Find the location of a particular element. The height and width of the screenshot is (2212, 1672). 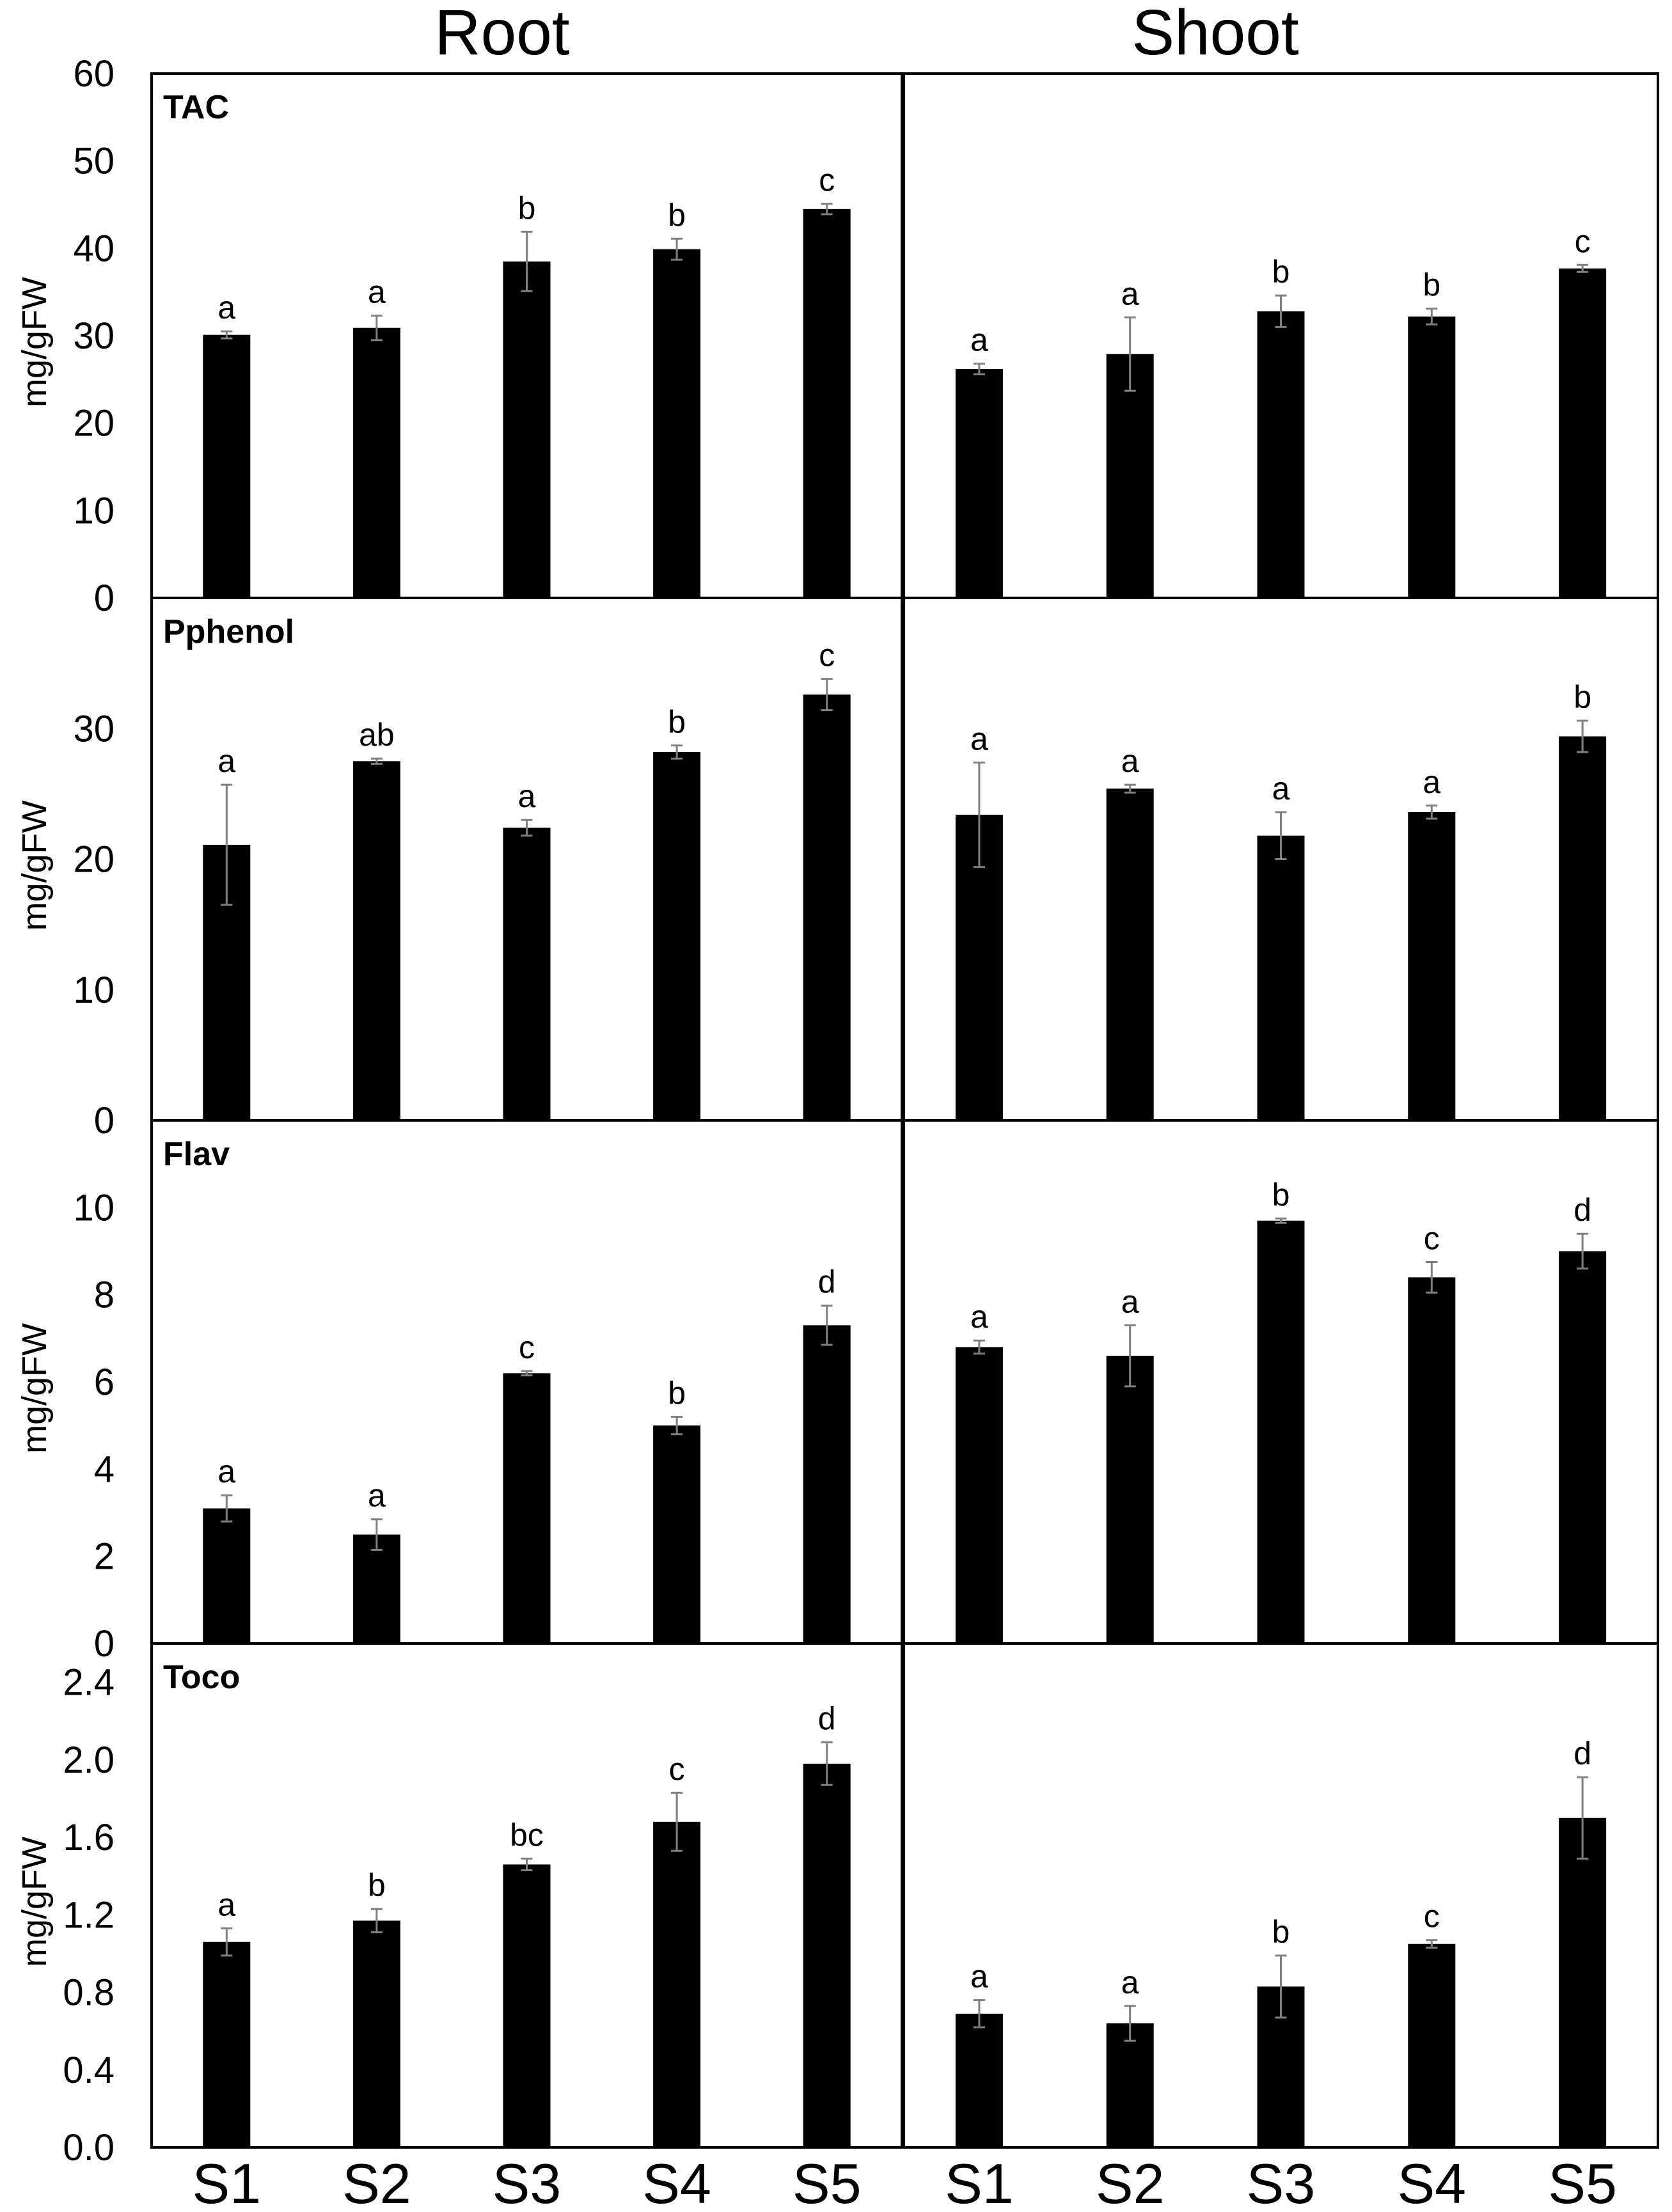

y-tick-label: 0.8 is located at coordinates (88, 1993).